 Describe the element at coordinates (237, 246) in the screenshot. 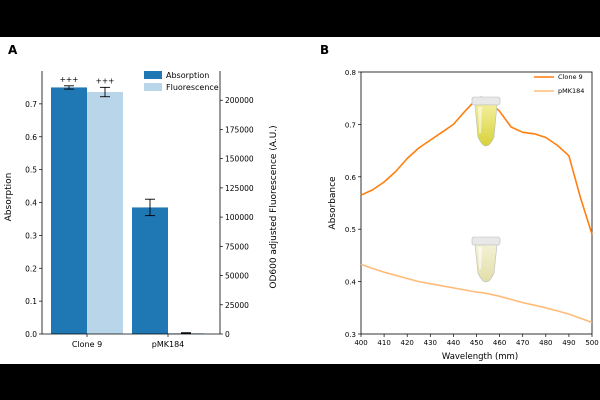

I see `a-y2-tick-label: 75000` at that location.